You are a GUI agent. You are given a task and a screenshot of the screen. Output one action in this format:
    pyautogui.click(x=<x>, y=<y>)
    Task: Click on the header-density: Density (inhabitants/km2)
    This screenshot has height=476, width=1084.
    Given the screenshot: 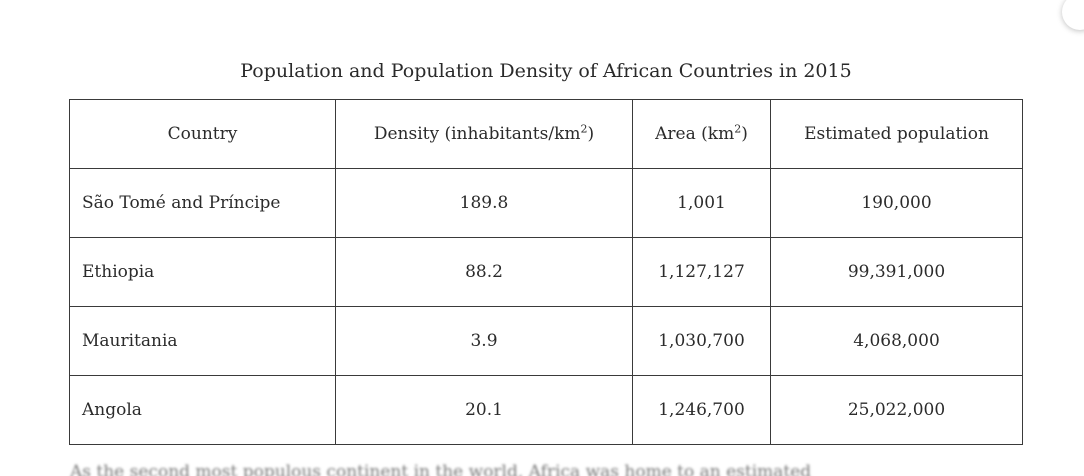 What is the action you would take?
    pyautogui.click(x=484, y=134)
    